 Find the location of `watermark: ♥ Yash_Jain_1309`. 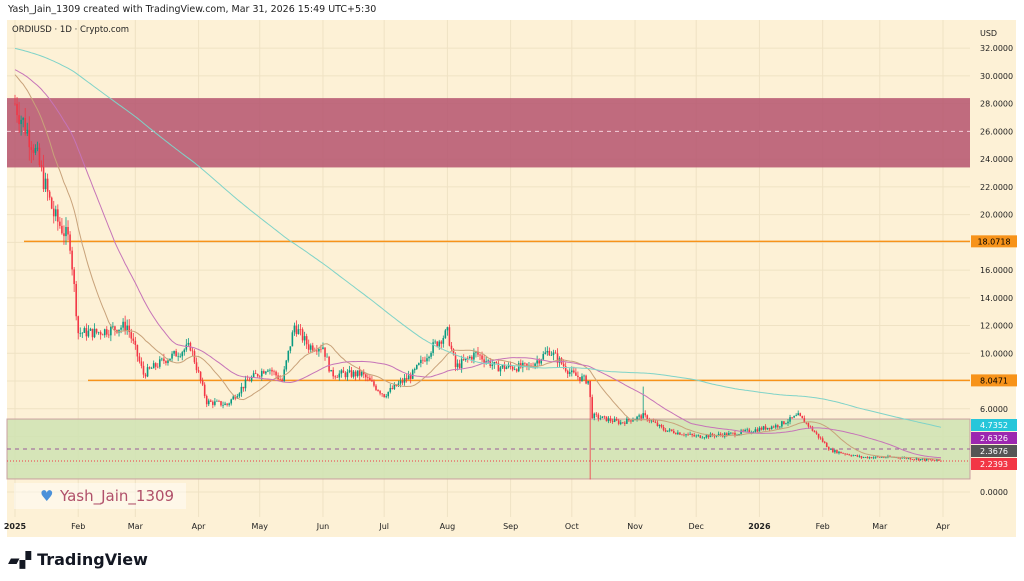

watermark: ♥ Yash_Jain_1309 is located at coordinates (100, 496).